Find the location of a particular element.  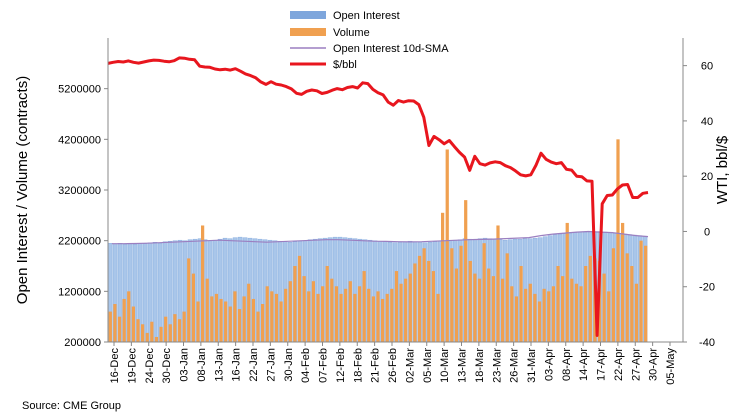

right-tick-label: 20 is located at coordinates (707, 177).